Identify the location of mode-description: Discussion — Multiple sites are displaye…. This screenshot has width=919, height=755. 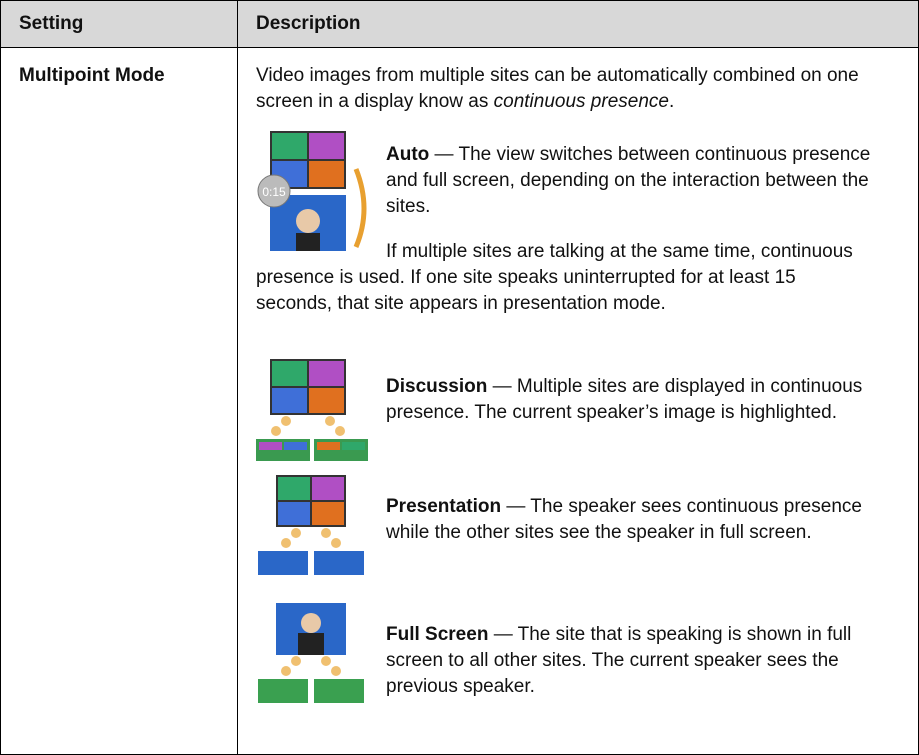
(566, 400).